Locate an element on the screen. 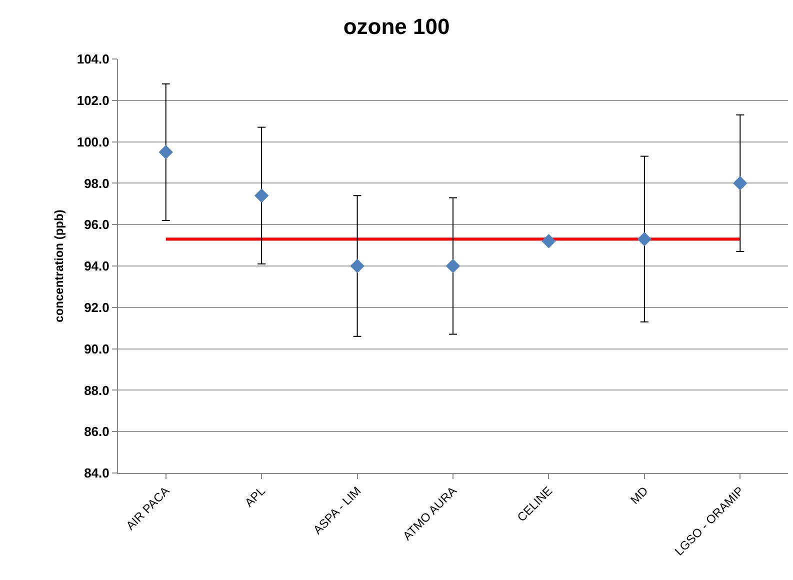 The height and width of the screenshot is (580, 793). y-tick-label: 90.0 is located at coordinates (97, 348).